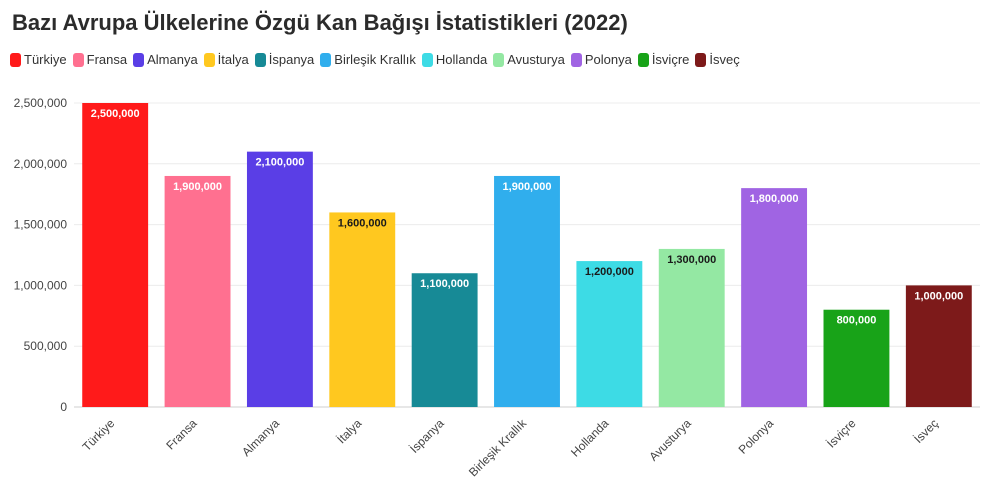  I want to click on bar-value-label: 1,000,000, so click(938, 296).